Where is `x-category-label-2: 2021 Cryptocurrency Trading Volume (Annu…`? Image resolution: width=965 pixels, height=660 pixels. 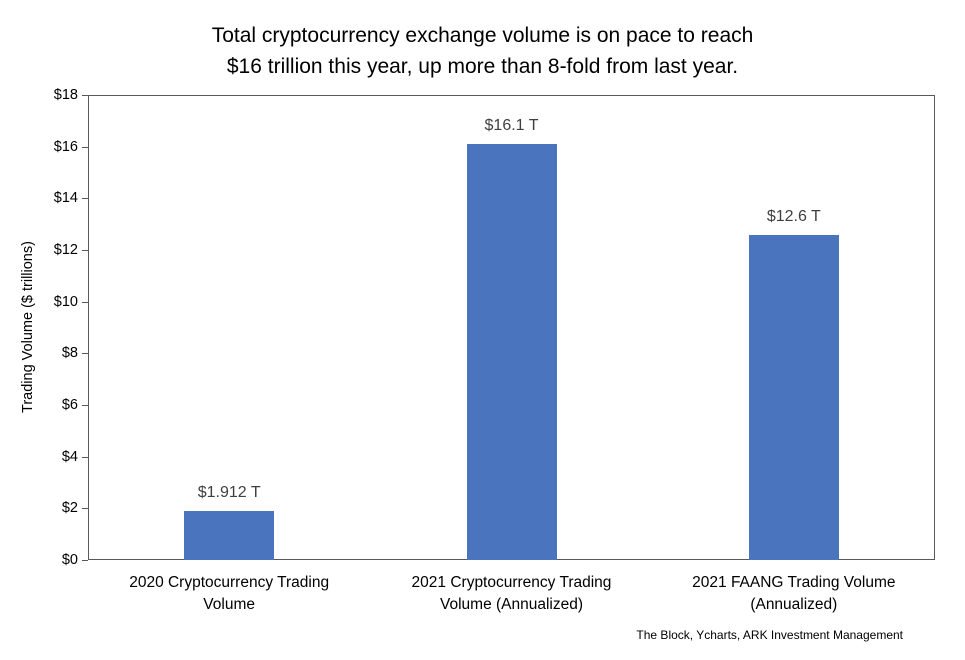 x-category-label-2: 2021 Cryptocurrency Trading Volume (Annu… is located at coordinates (511, 593).